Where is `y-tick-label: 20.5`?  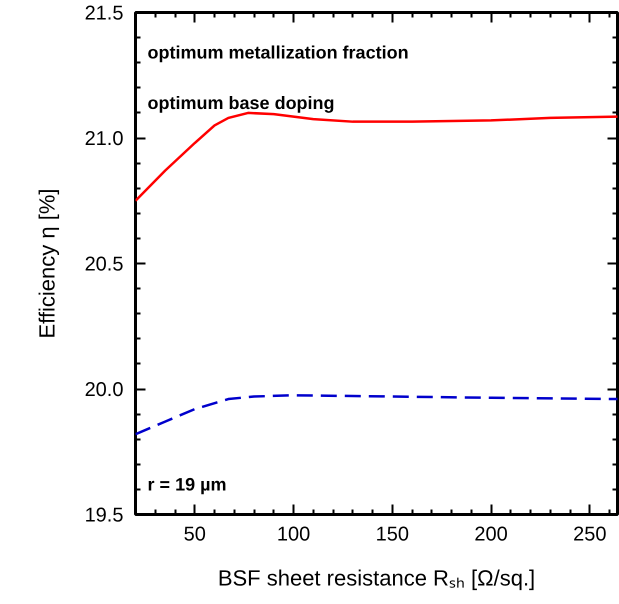
y-tick-label: 20.5 is located at coordinates (104, 265).